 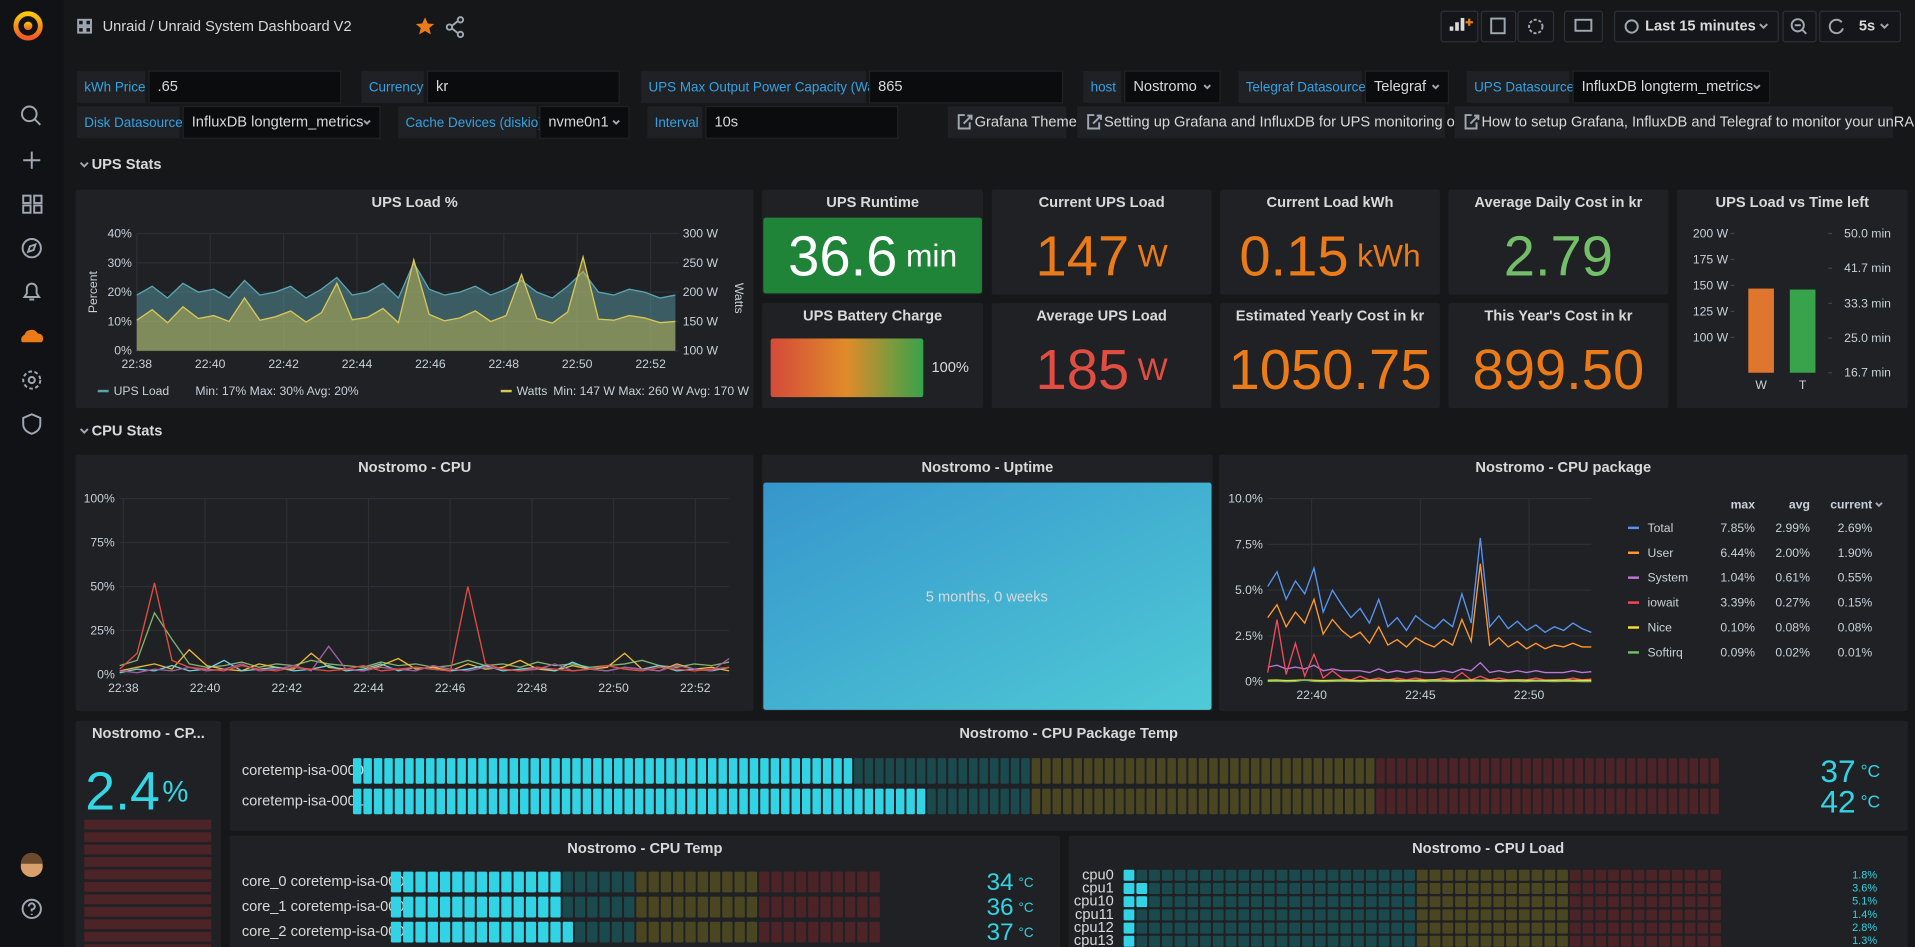 I want to click on refresh-interval: 5s, so click(x=1867, y=27).